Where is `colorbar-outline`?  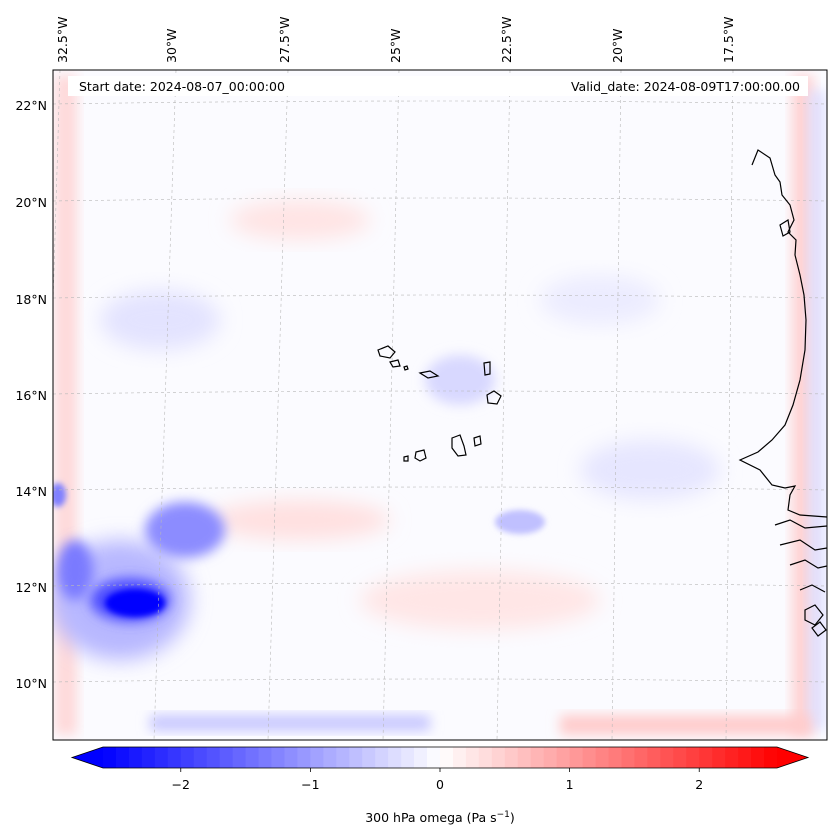 colorbar-outline is located at coordinates (440, 757).